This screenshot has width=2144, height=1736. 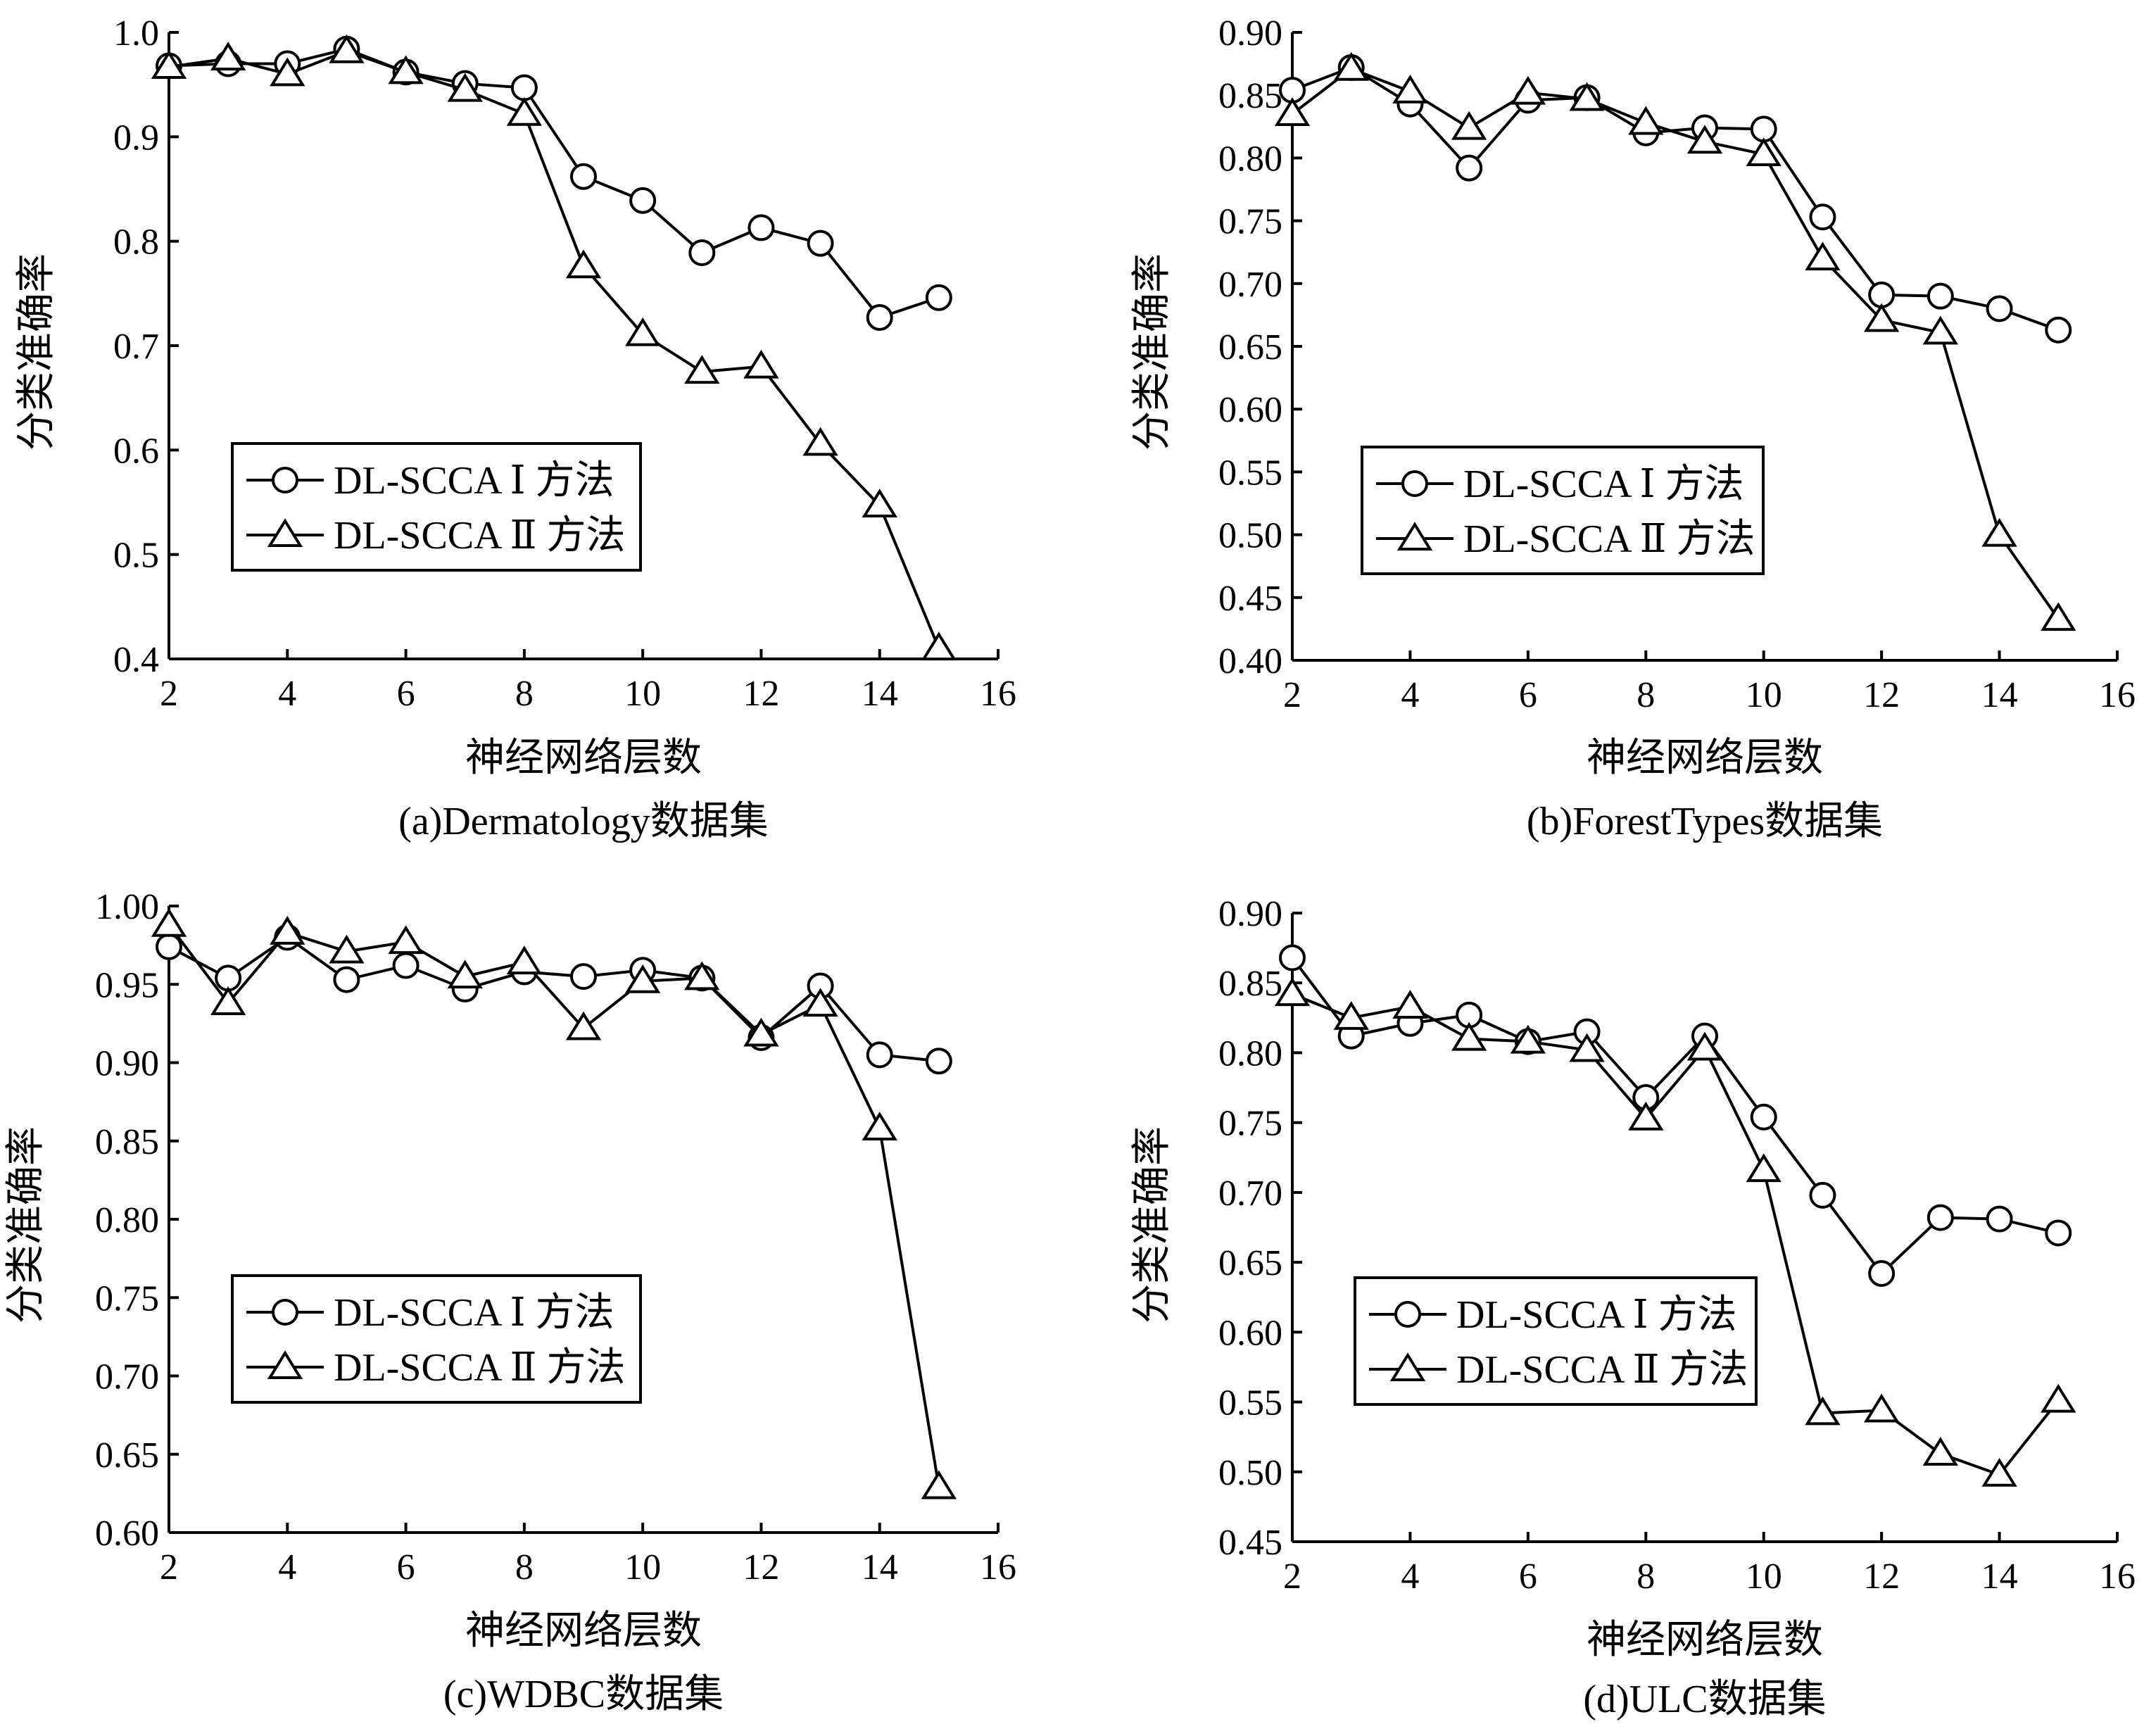 I want to click on legend: DL-SCCA Ⅰ 方法 DL-SCCA Ⅱ 方法, so click(x=436, y=507).